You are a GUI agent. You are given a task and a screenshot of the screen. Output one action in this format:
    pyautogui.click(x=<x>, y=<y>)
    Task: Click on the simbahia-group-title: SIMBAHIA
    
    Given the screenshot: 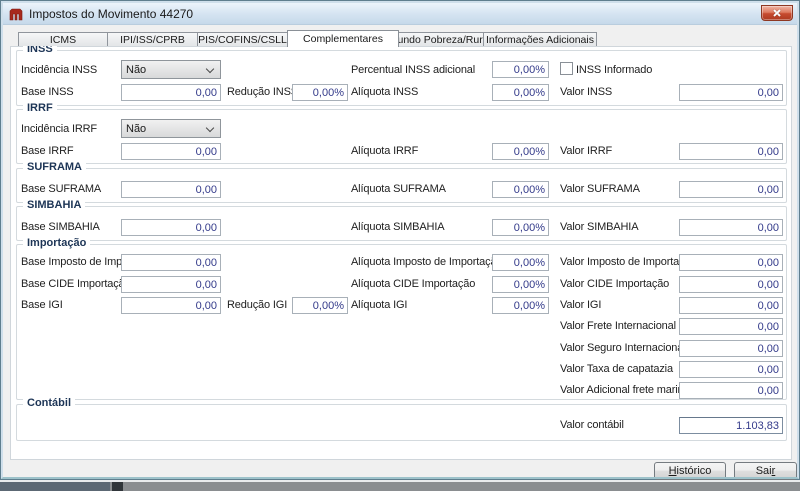 What is the action you would take?
    pyautogui.click(x=54, y=205)
    